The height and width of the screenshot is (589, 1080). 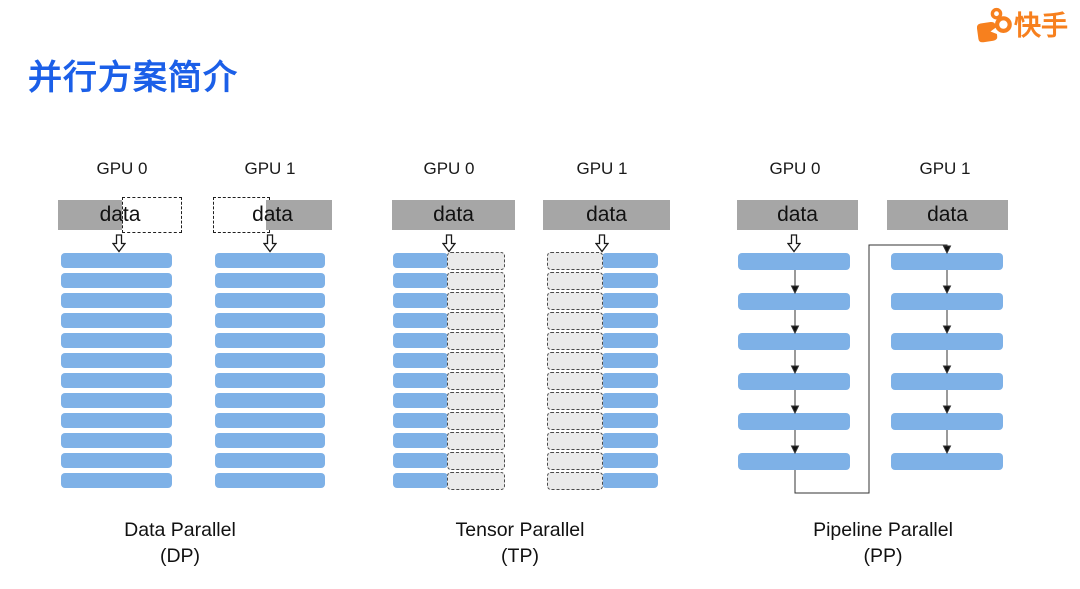 What do you see at coordinates (602, 168) in the screenshot?
I see `gpu-label-tp-1: GPU 1` at bounding box center [602, 168].